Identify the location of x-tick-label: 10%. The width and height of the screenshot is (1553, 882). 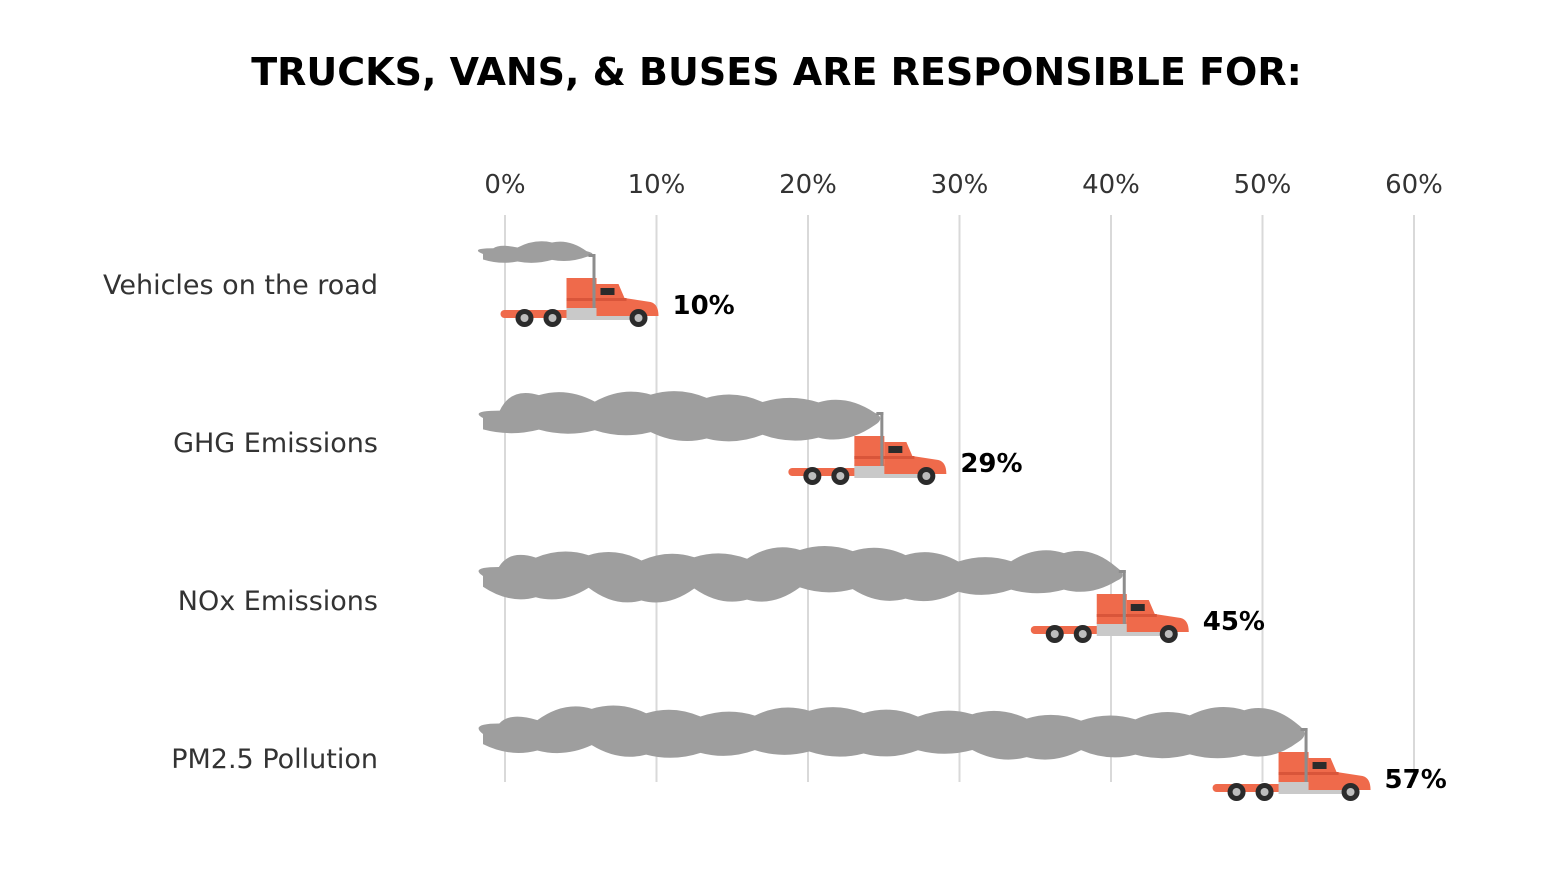
(657, 185).